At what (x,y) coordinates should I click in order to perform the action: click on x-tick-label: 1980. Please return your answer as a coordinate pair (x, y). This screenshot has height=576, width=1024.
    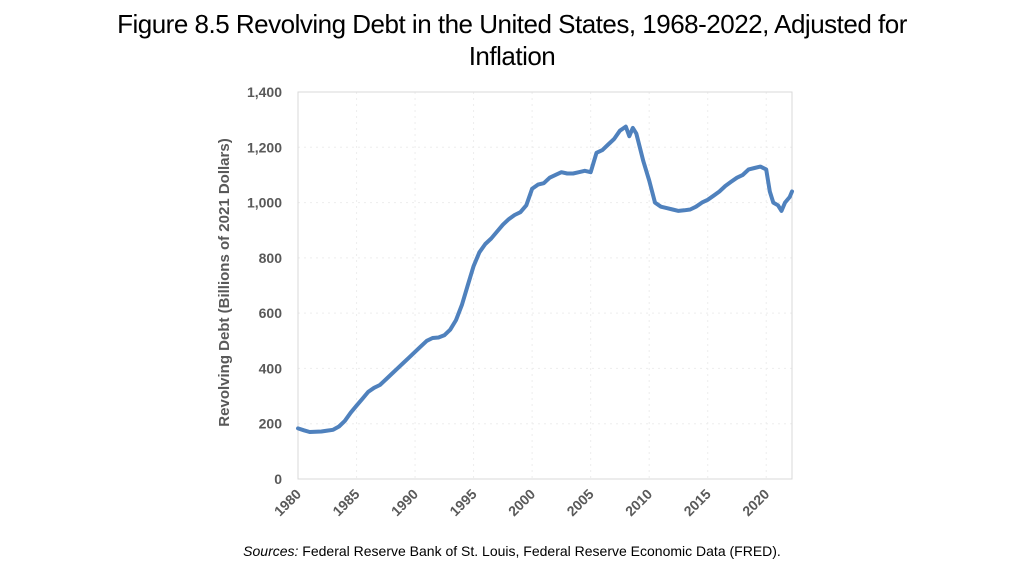
    Looking at the image, I should click on (287, 502).